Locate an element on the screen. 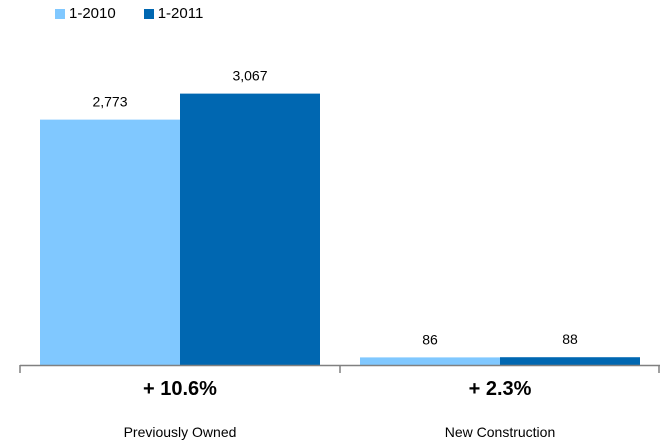 Image resolution: width=660 pixels, height=445 pixels. data-label-previously-owned-1-2011: 3,067 is located at coordinates (249, 76).